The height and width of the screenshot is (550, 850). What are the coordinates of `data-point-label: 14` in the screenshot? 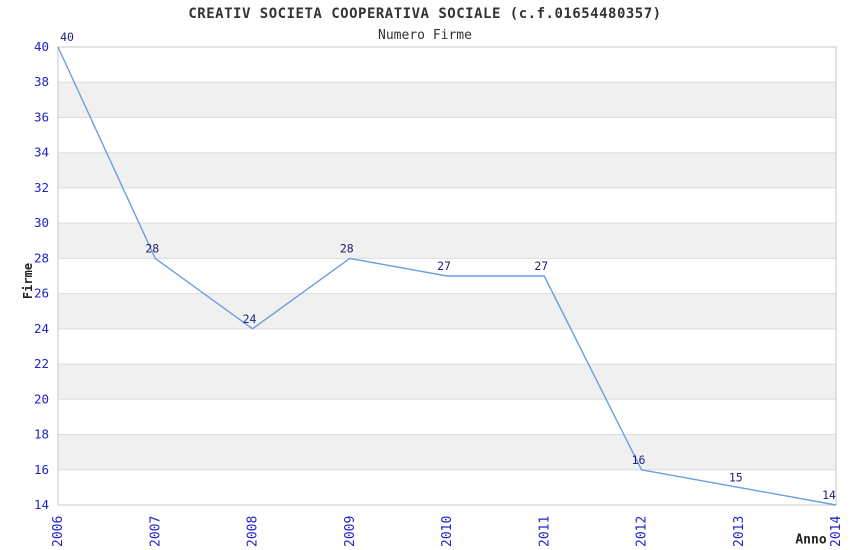 It's located at (829, 495).